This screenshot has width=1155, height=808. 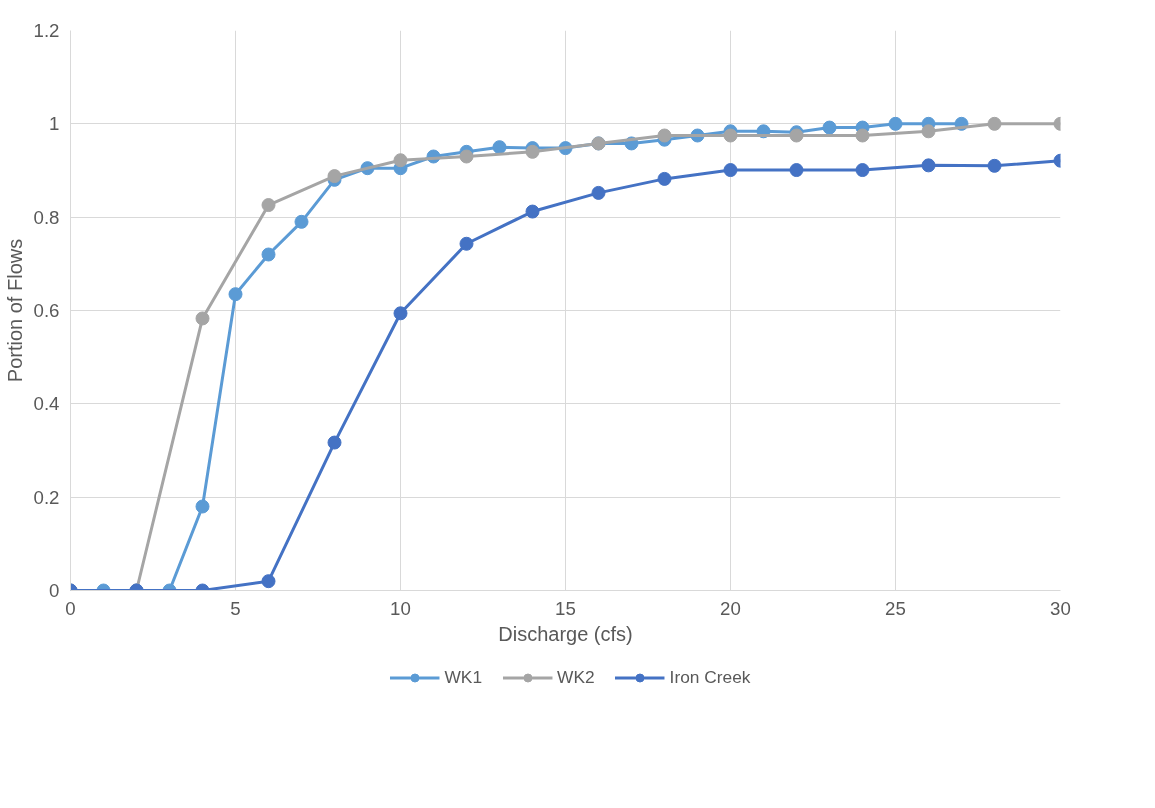 I want to click on y-tick-label: 0.6, so click(x=46, y=310).